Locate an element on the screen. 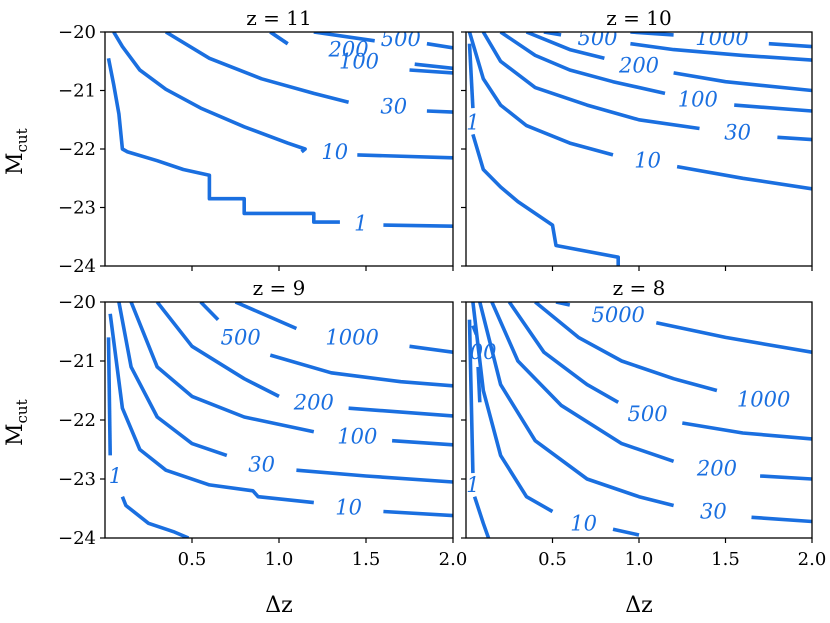 This screenshot has height=623, width=830. contour-label-5000: 5000 is located at coordinates (617, 315).